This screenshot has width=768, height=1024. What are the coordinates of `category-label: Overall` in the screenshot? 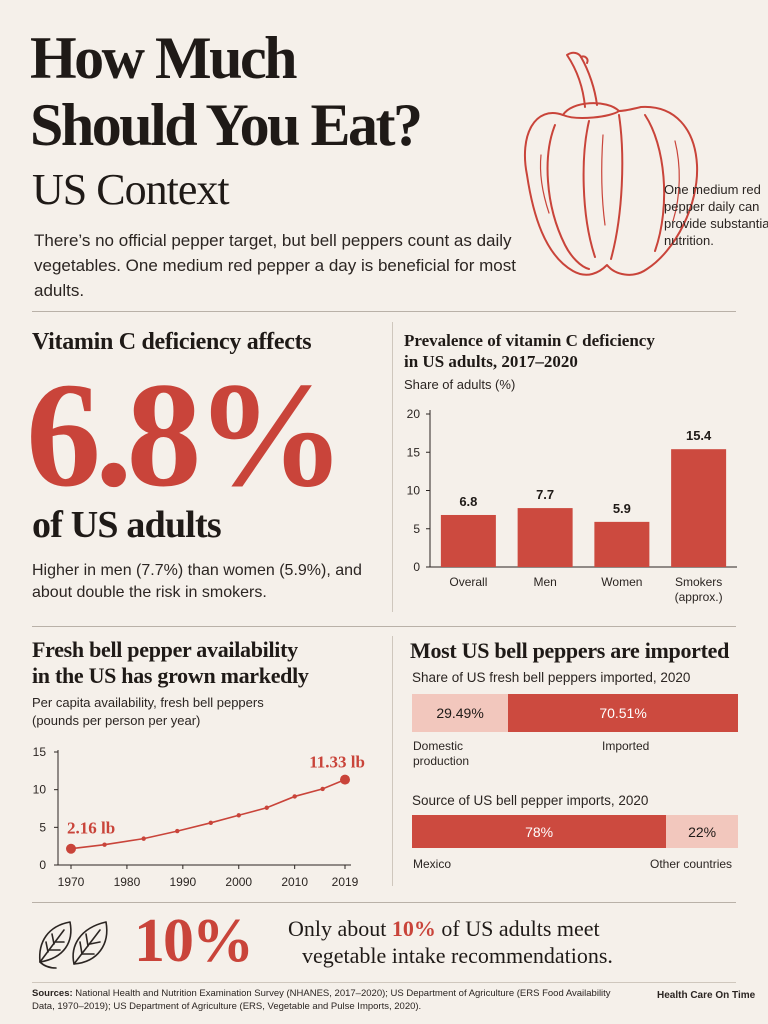 It's located at (468, 582).